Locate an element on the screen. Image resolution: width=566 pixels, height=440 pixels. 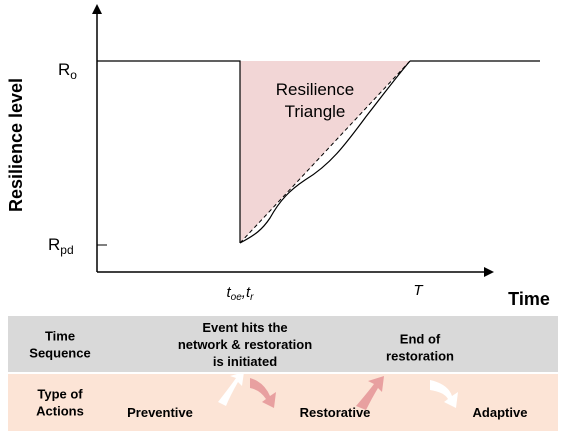
table-text: Actions is located at coordinates (60, 411).